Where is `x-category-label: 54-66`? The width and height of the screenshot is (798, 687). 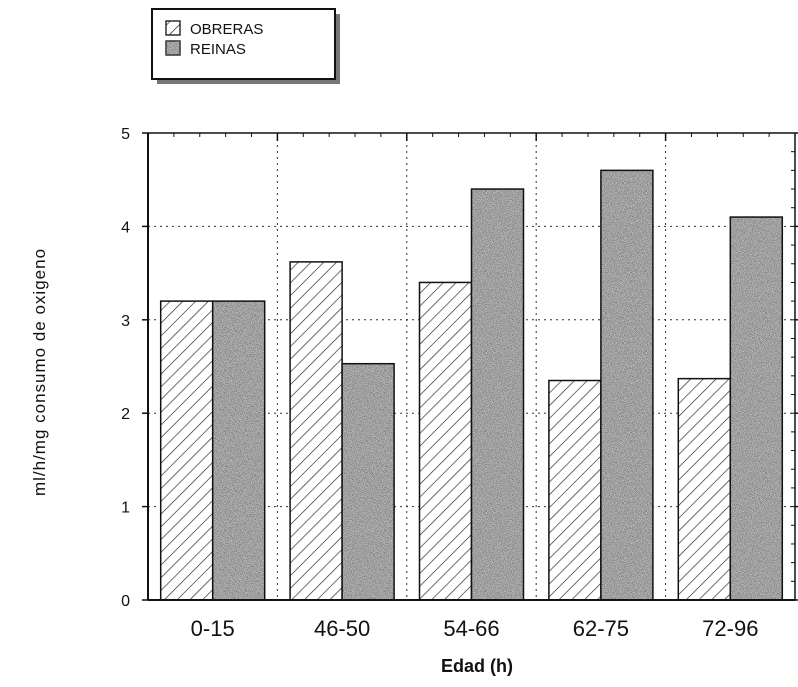
x-category-label: 54-66 is located at coordinates (471, 628).